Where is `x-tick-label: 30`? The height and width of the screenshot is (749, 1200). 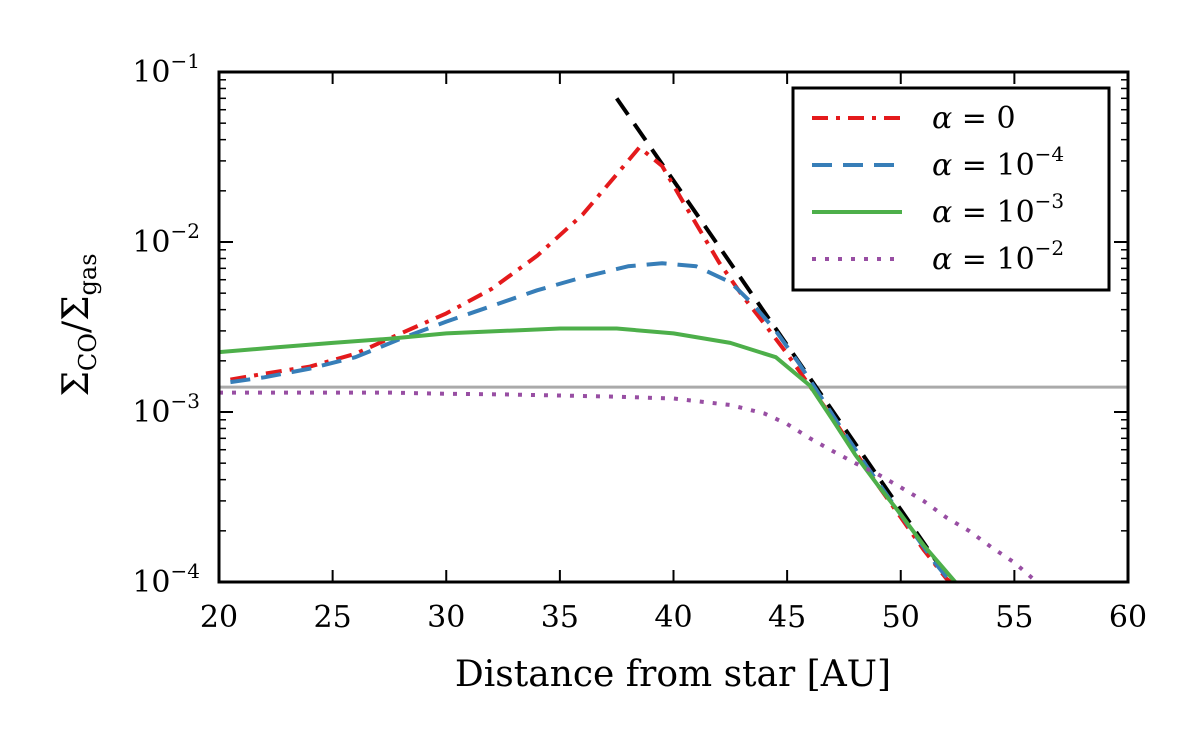 x-tick-label: 30 is located at coordinates (446, 617).